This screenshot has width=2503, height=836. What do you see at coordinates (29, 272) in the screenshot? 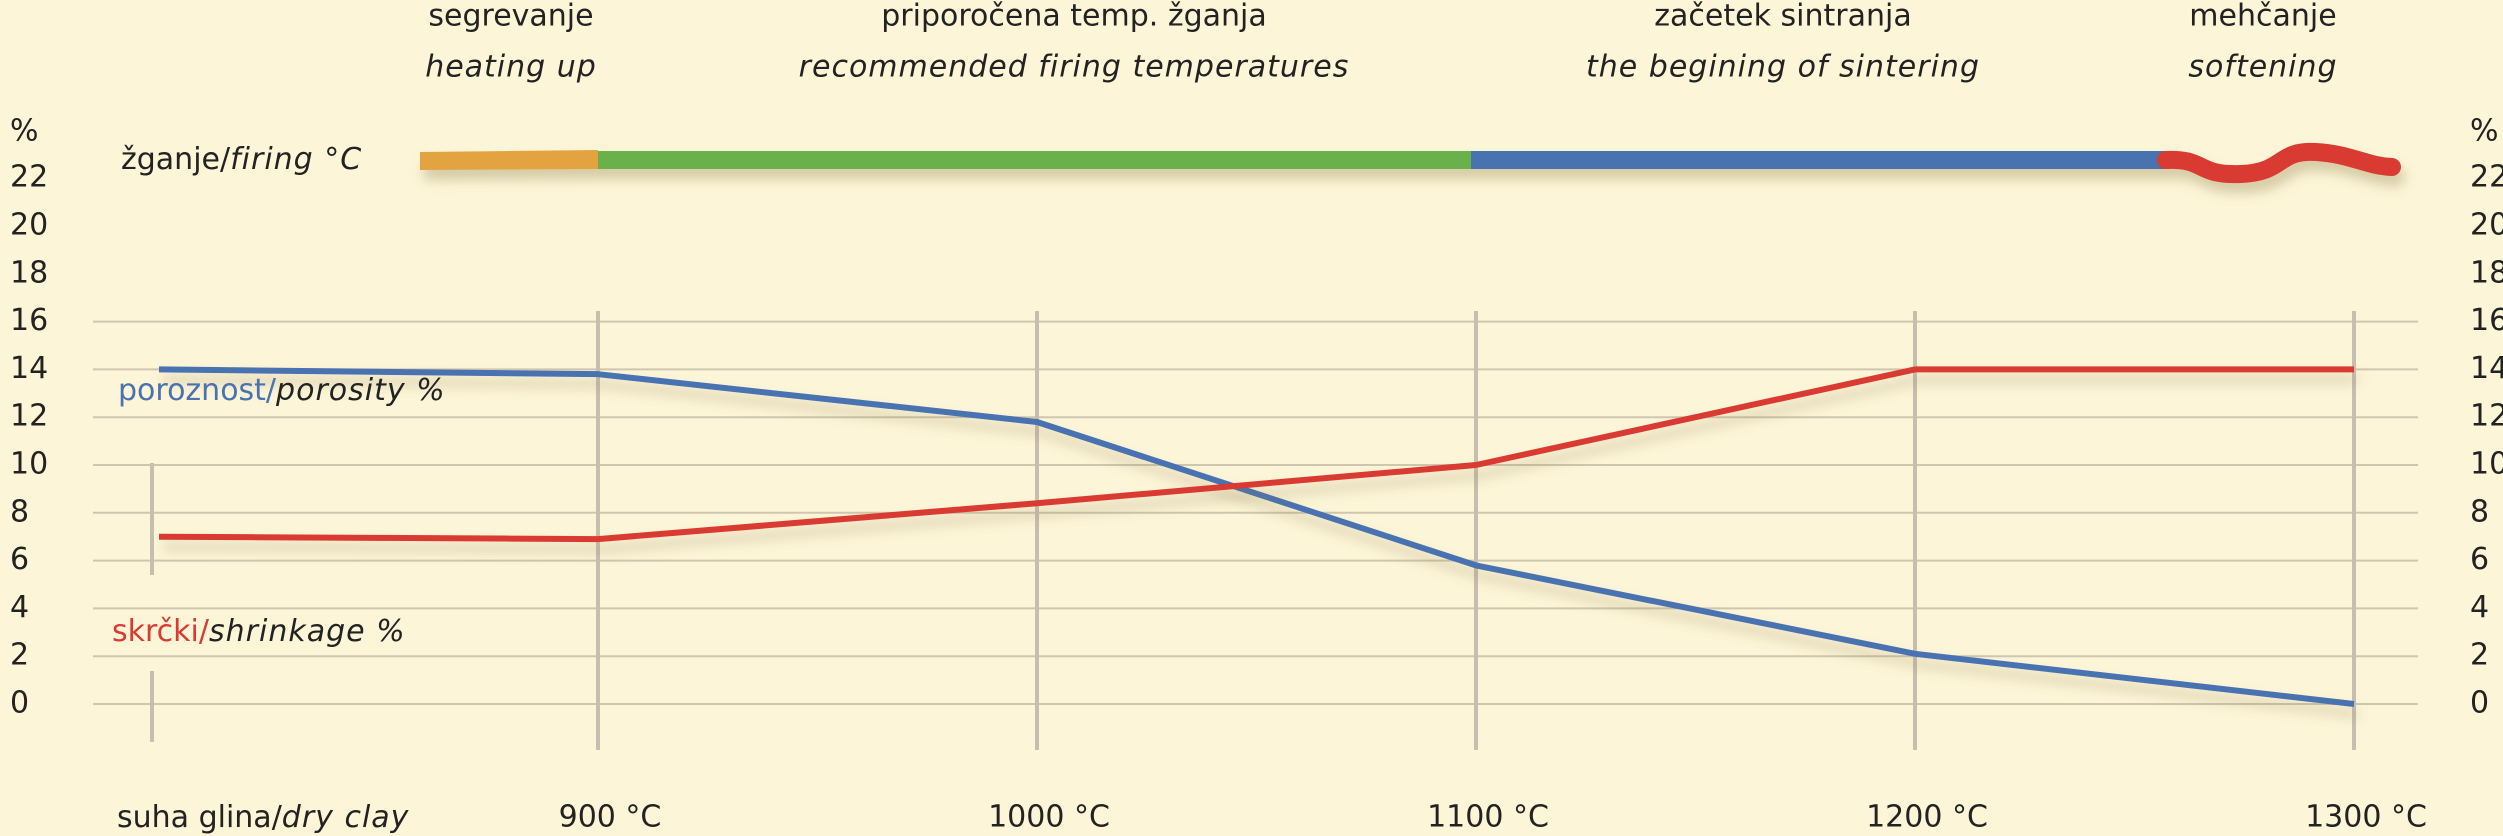
I see `y-tick-label: 18` at bounding box center [29, 272].